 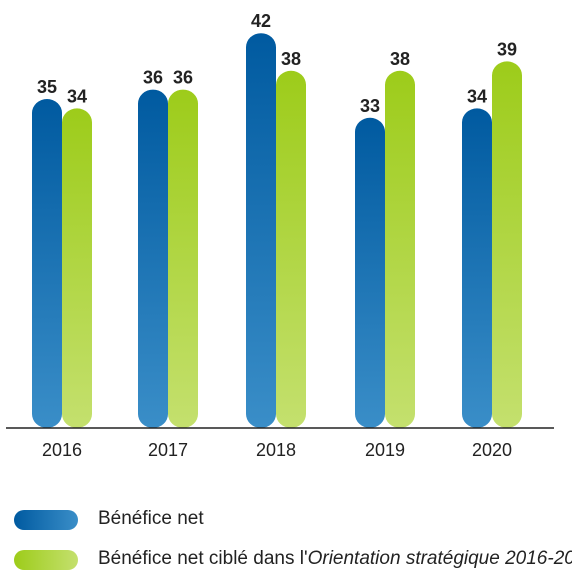 What do you see at coordinates (62, 450) in the screenshot?
I see `x-tick-label-2016: 2016` at bounding box center [62, 450].